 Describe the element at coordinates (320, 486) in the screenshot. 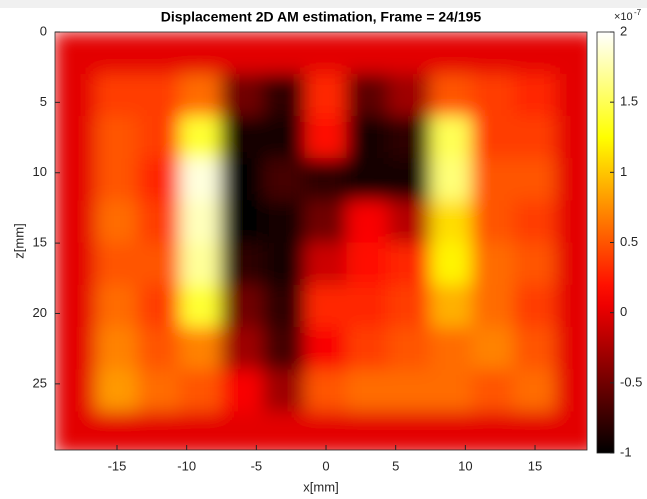

I see `x-axis-label: x[mm]` at that location.